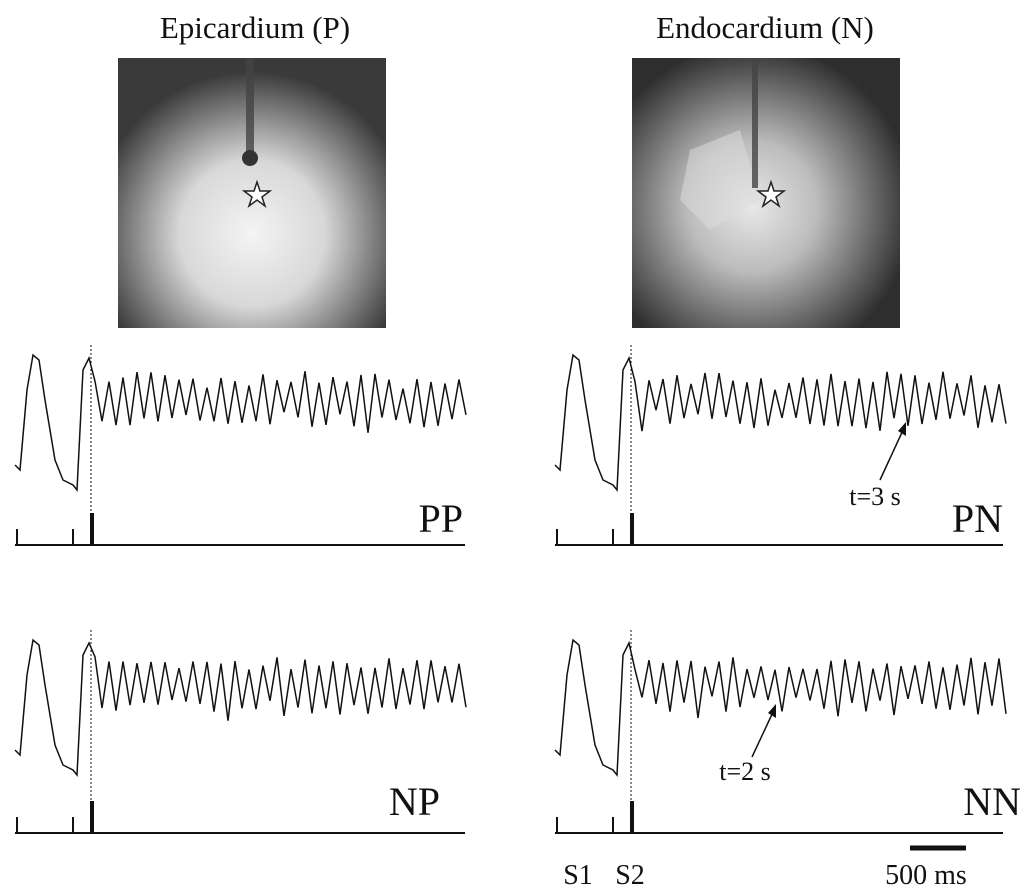 The image size is (1021, 893). I want to click on panel-label: PN, so click(977, 518).